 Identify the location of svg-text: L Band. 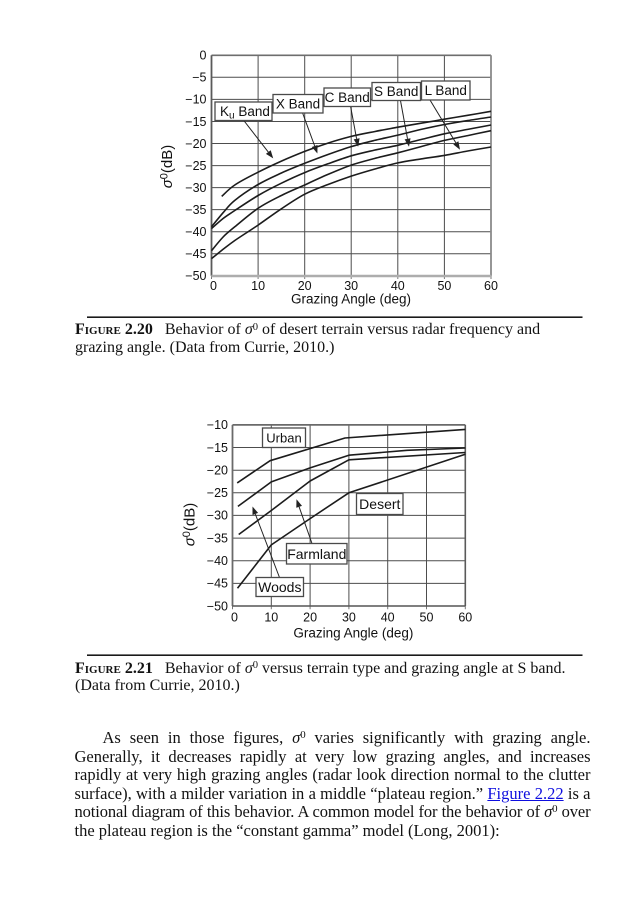
(446, 90).